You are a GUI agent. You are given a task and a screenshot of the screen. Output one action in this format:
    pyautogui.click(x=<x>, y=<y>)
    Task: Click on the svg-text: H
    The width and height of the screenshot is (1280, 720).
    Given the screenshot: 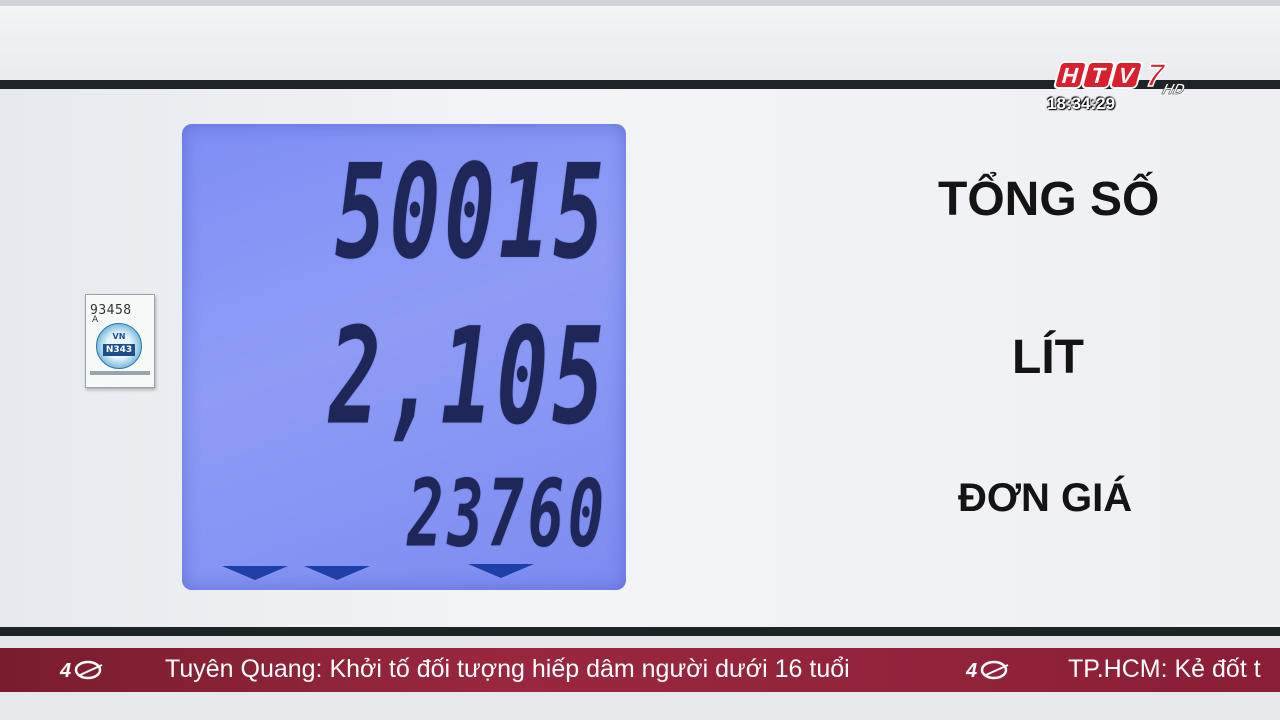 What is the action you would take?
    pyautogui.click(x=1070, y=75)
    